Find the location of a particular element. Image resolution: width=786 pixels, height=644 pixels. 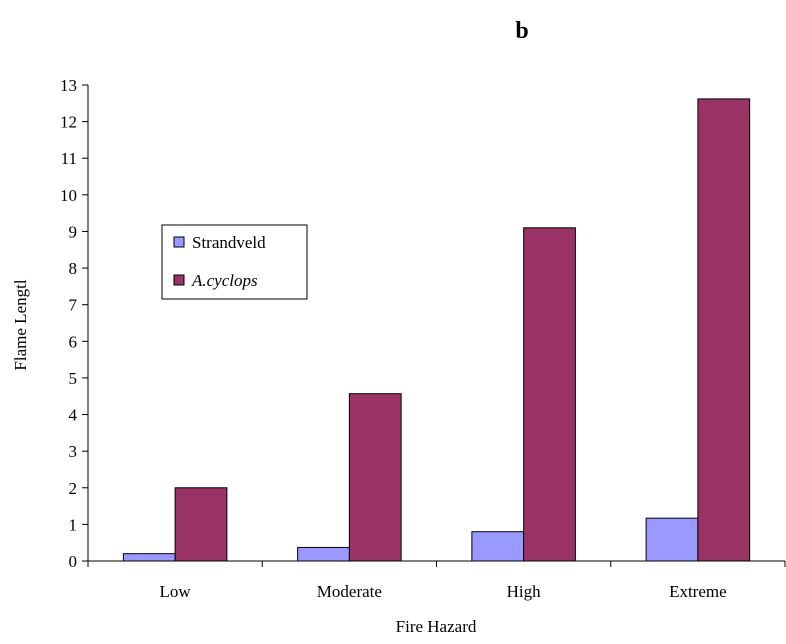

bar-acyclops-low is located at coordinates (201, 524).